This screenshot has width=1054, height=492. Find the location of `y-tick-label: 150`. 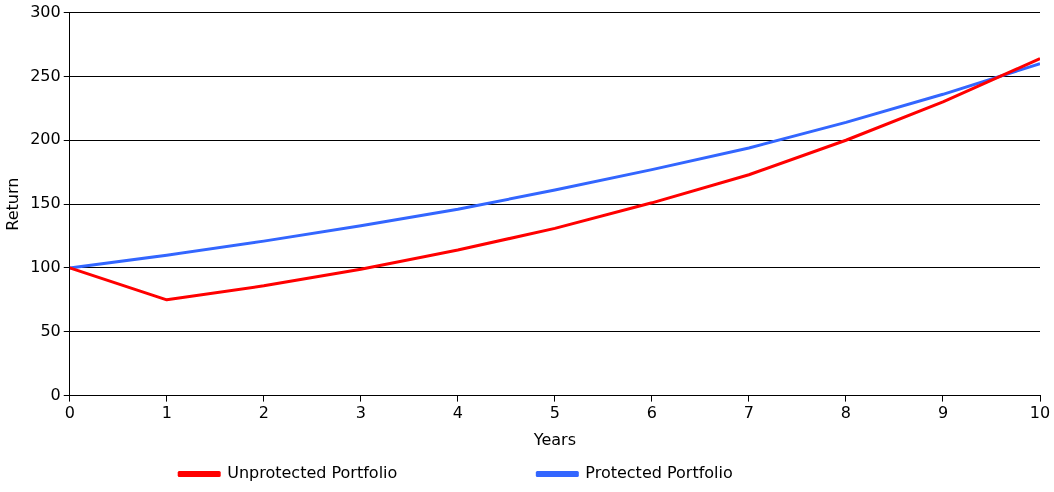

y-tick-label: 150 is located at coordinates (45, 203).